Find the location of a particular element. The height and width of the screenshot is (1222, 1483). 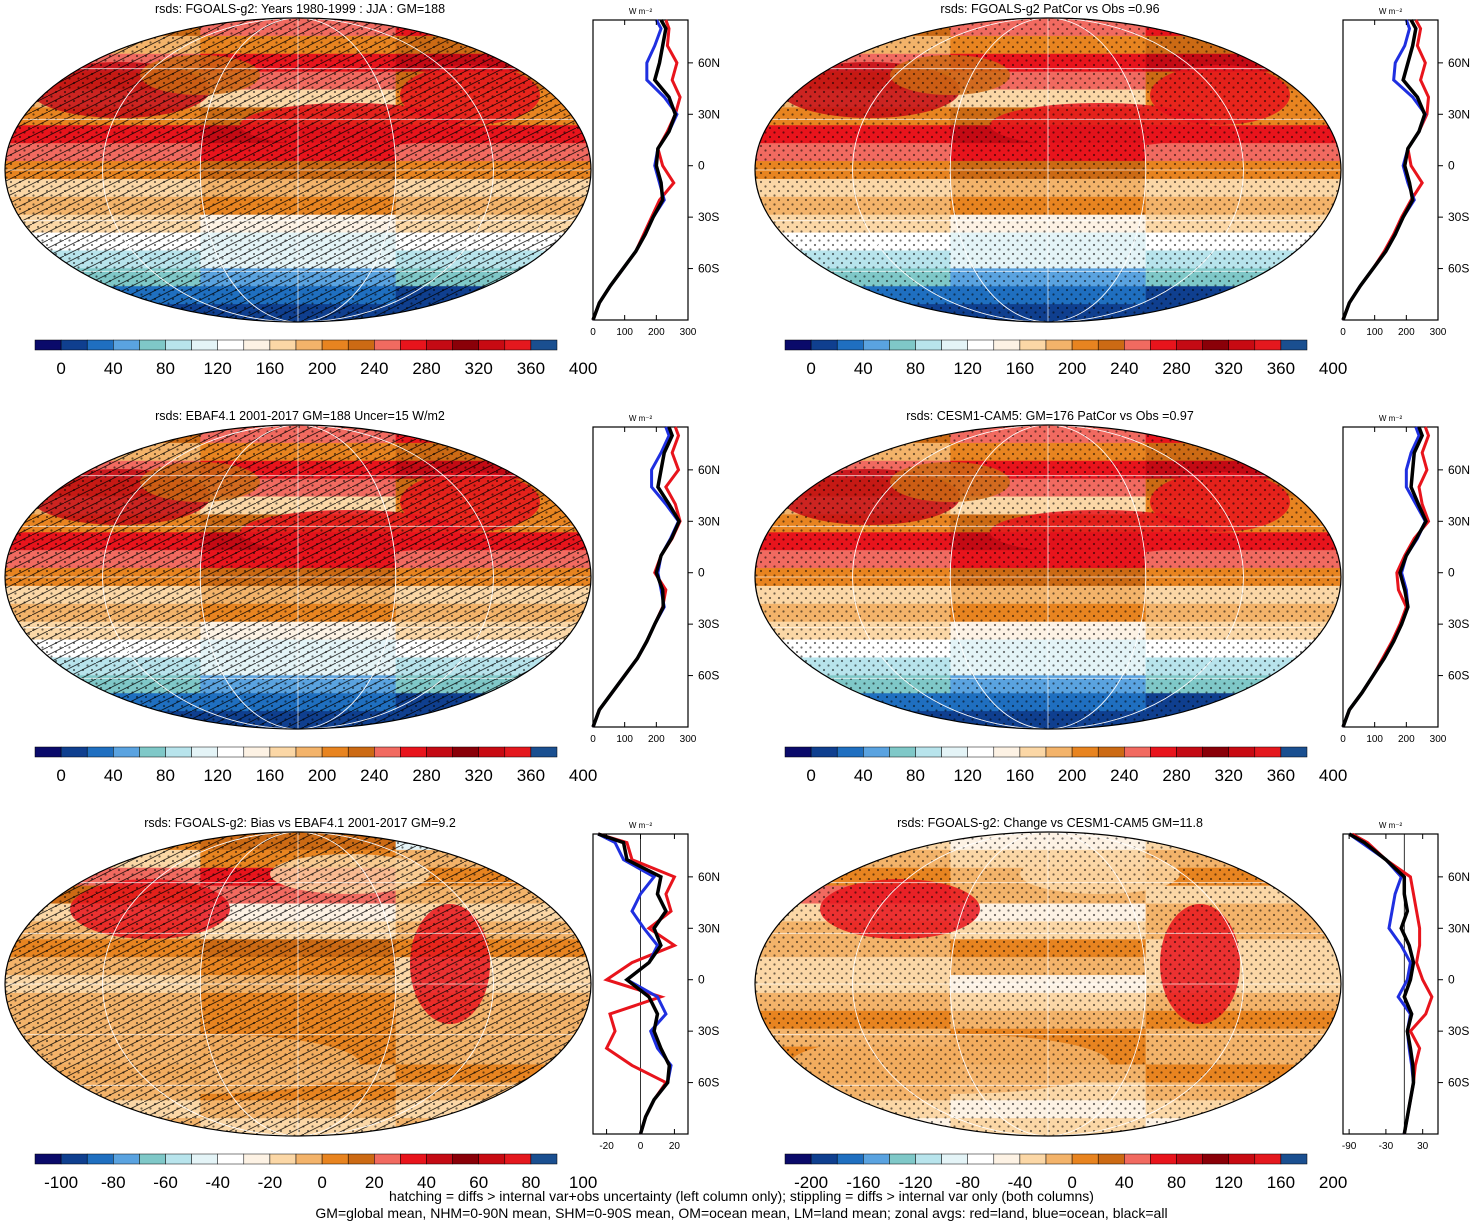

zonal-x-tick-label: -20 is located at coordinates (606, 1146).